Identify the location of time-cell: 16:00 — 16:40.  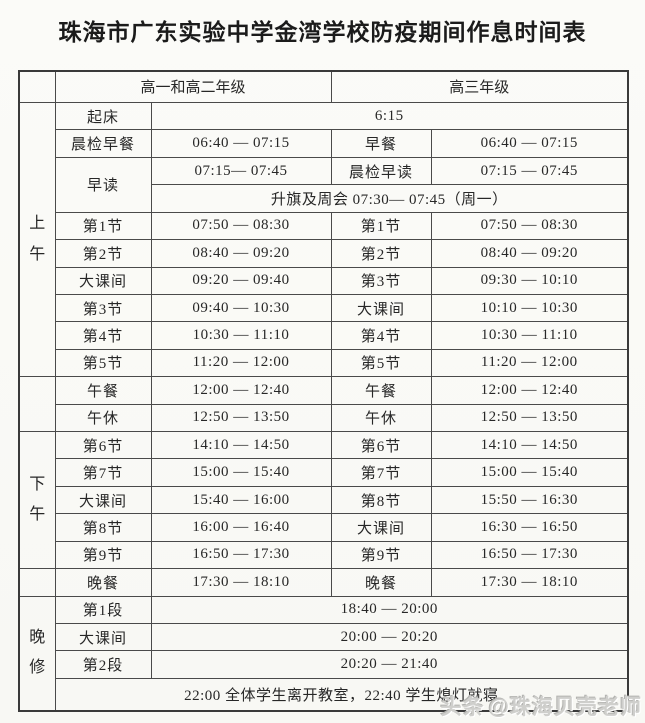
(241, 527).